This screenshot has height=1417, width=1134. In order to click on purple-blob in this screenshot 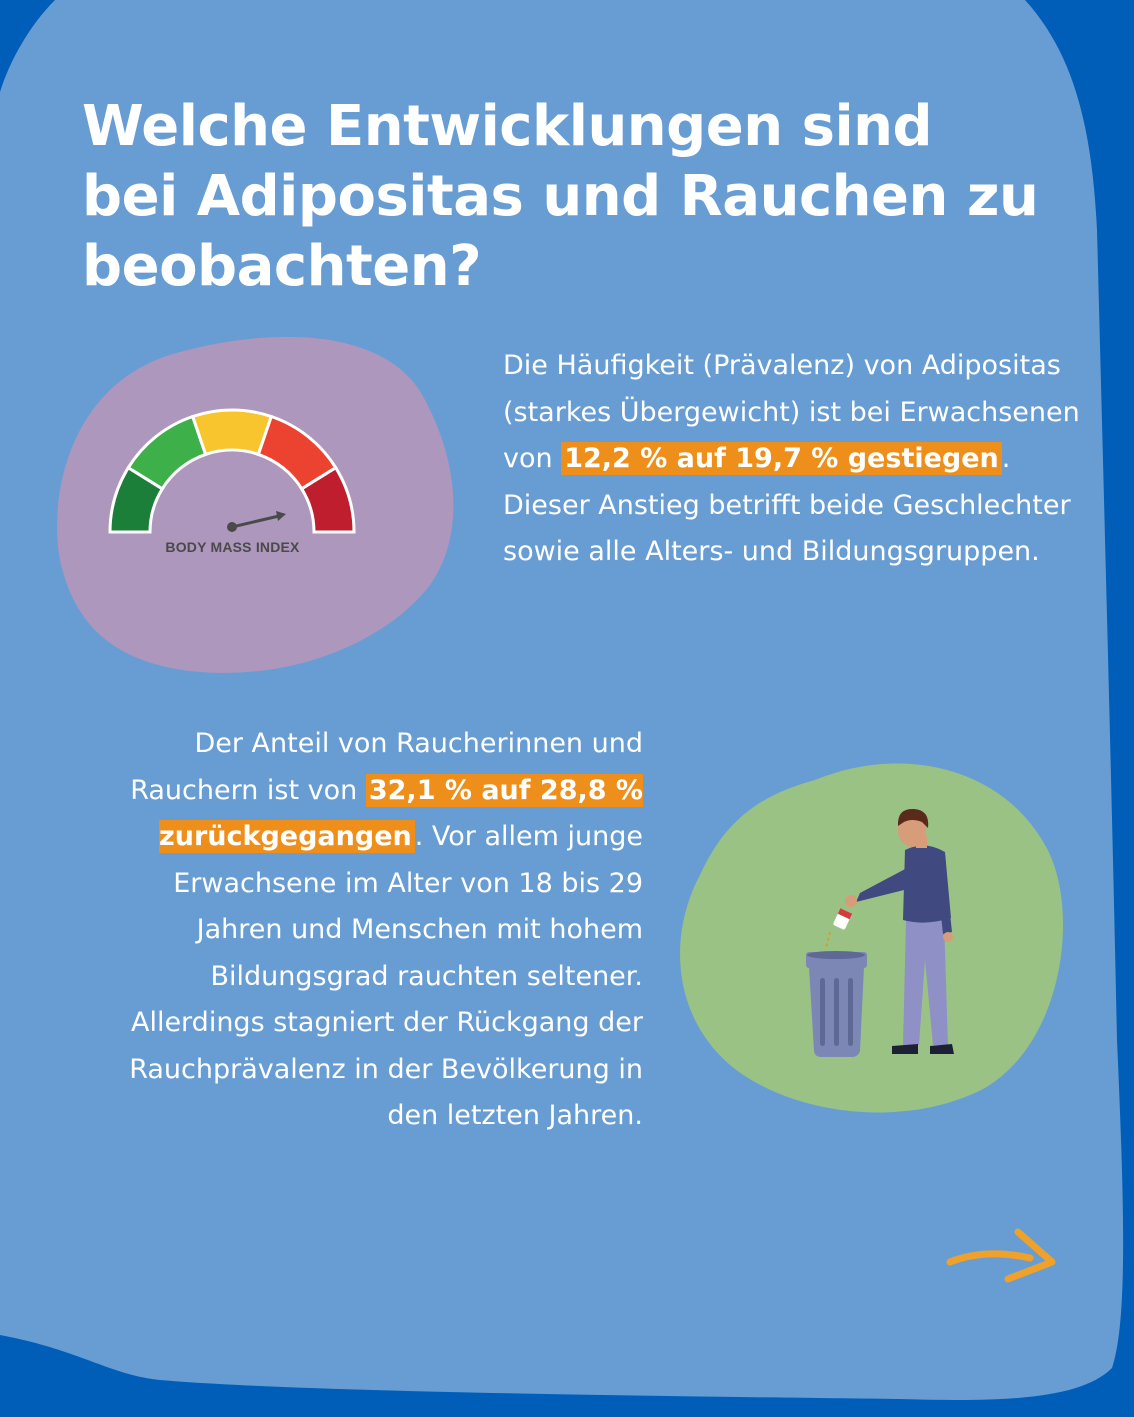, I will do `click(255, 504)`.